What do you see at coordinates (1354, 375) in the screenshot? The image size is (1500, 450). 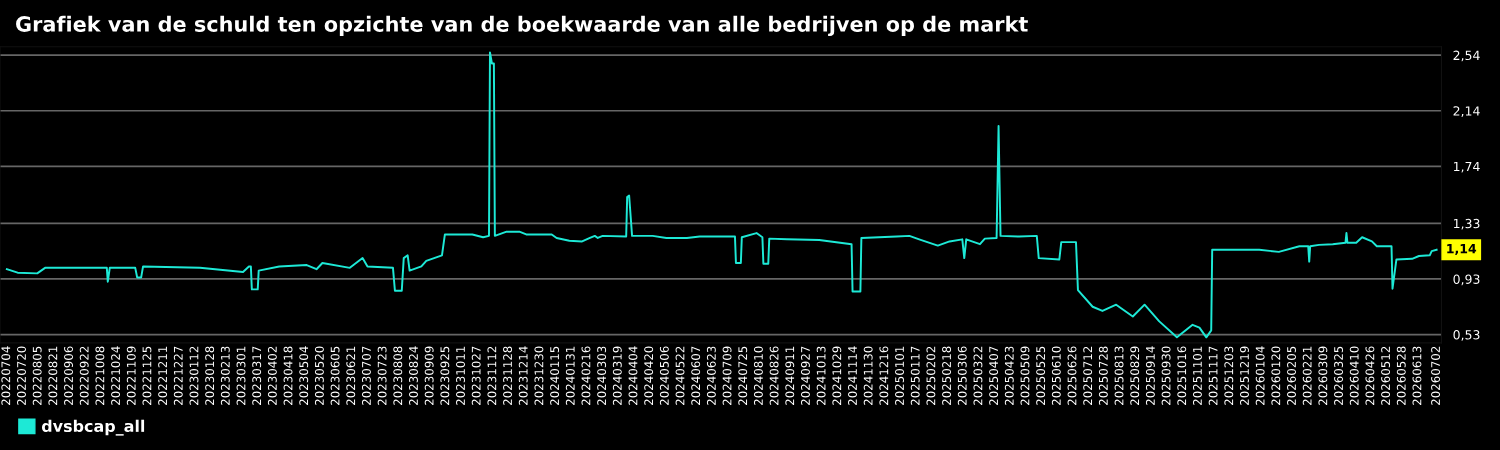 I see `x-tick-label: 20260410` at bounding box center [1354, 375].